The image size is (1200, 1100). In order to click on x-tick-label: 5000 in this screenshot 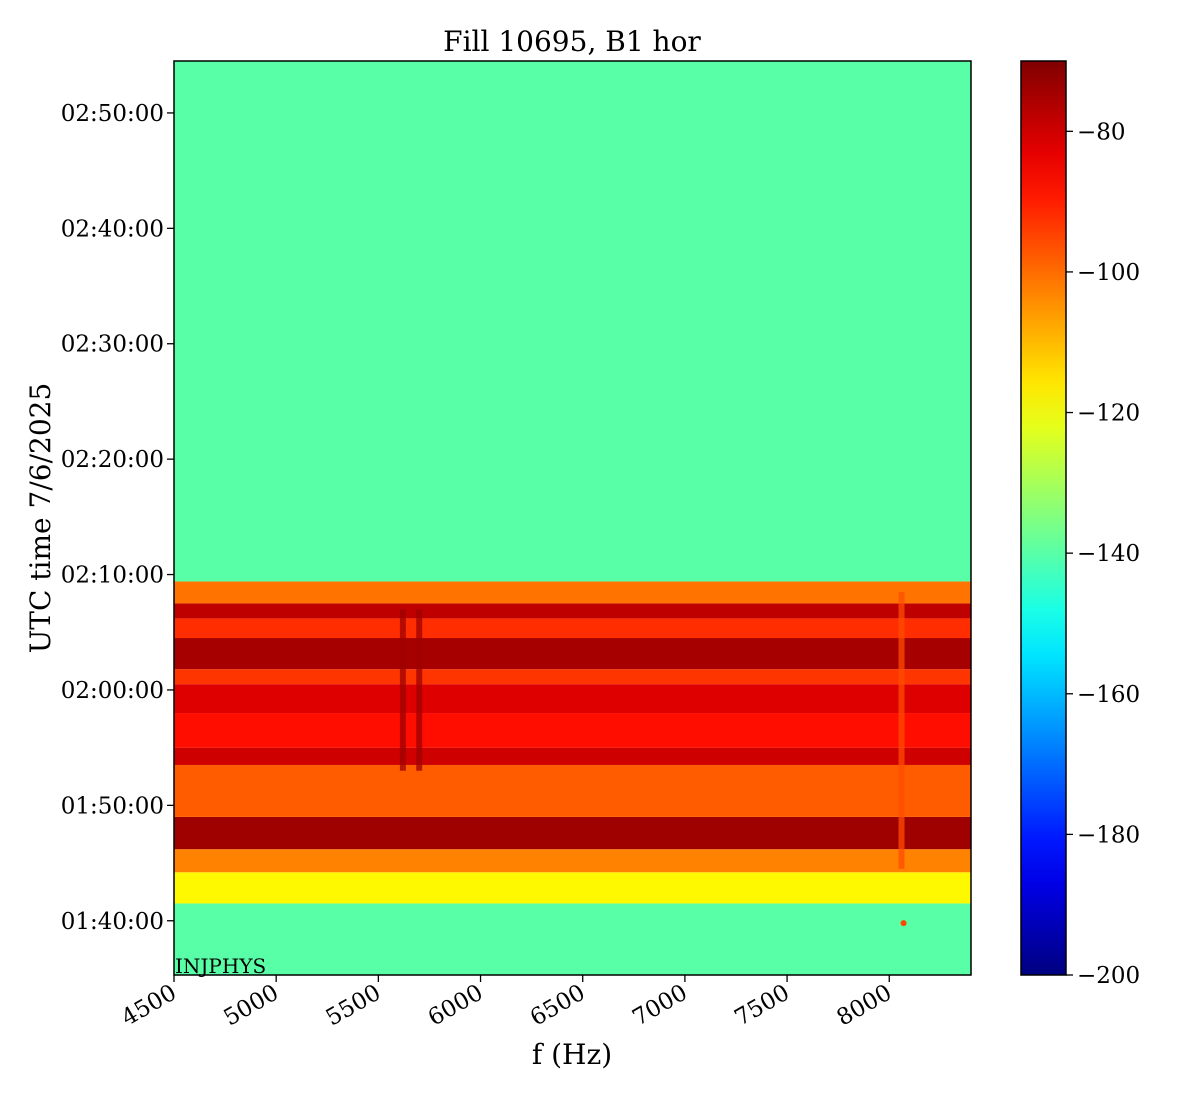, I will do `click(251, 1006)`.